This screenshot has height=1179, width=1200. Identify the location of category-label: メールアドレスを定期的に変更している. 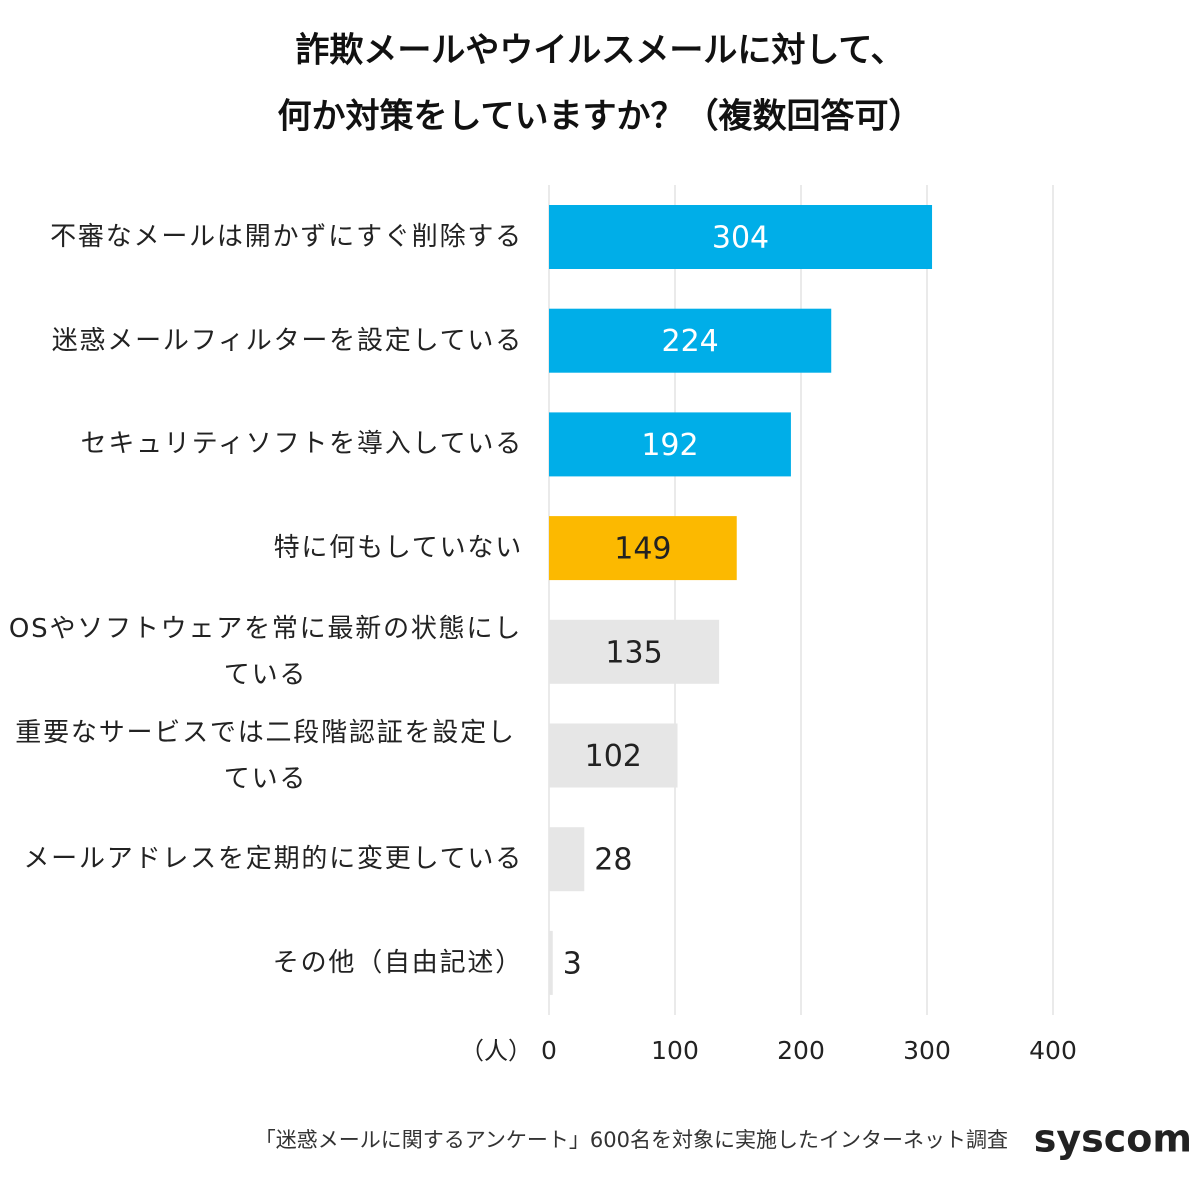
(273, 859).